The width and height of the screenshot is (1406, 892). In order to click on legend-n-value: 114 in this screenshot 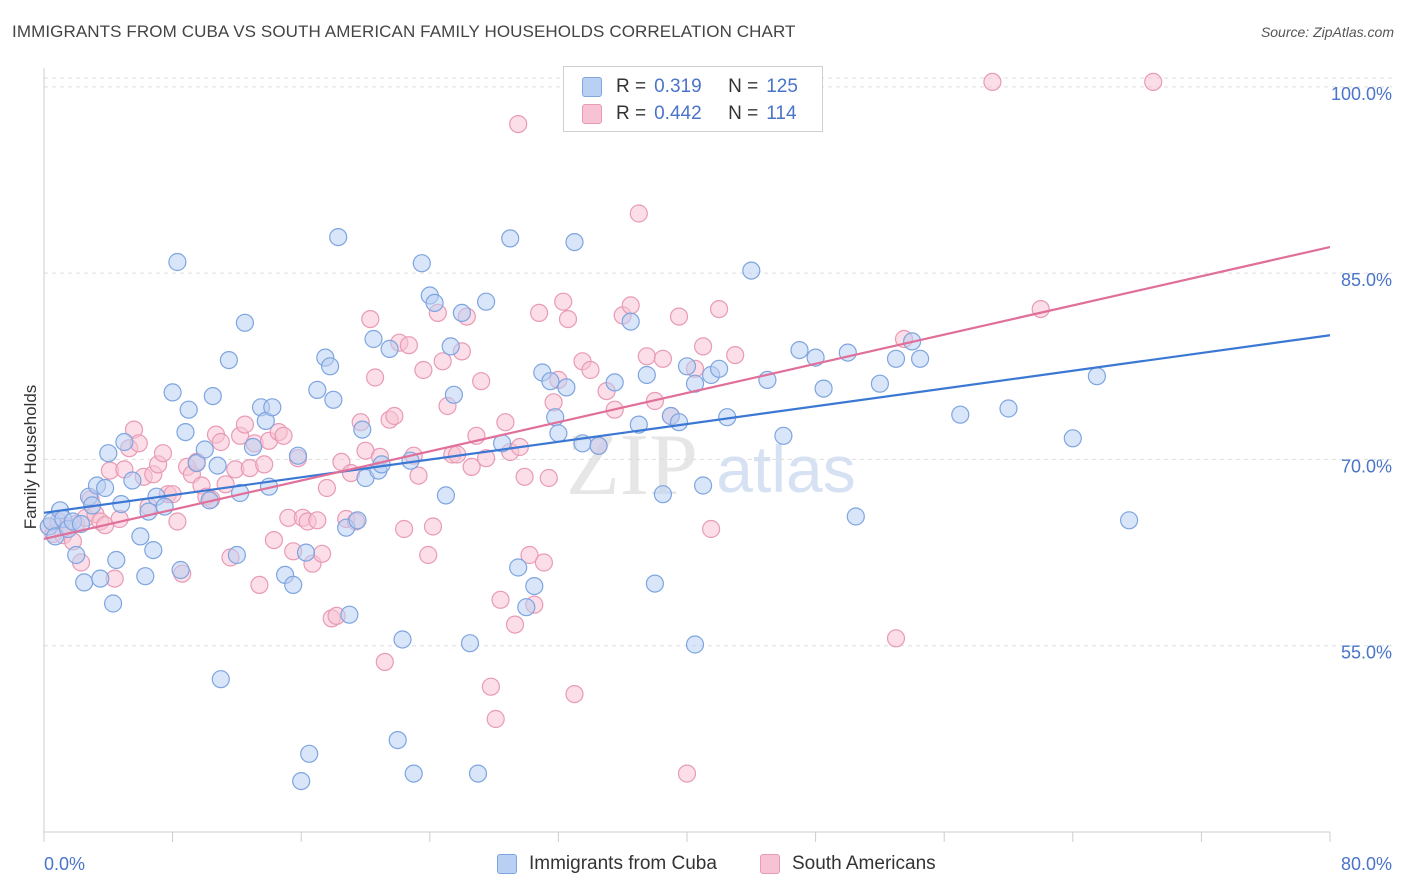, I will do `click(781, 113)`.